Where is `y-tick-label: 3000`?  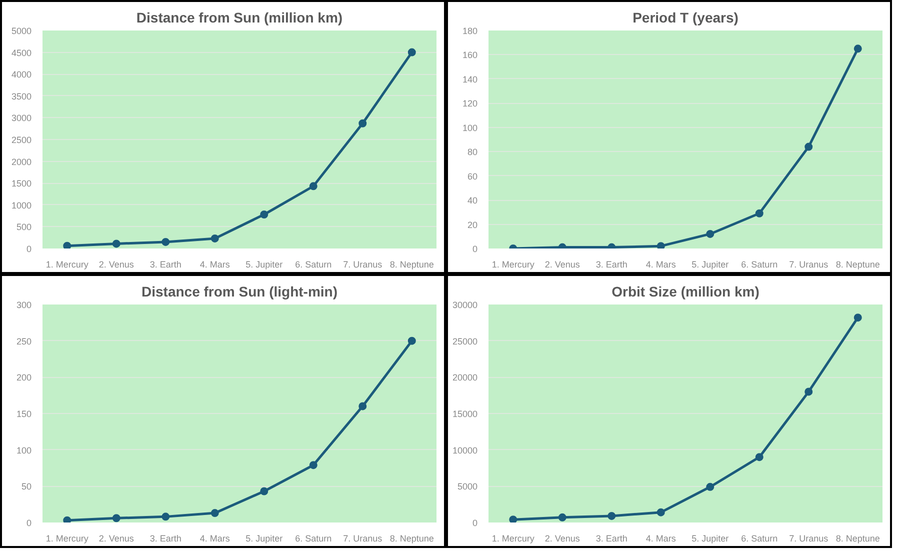 y-tick-label: 3000 is located at coordinates (21, 118).